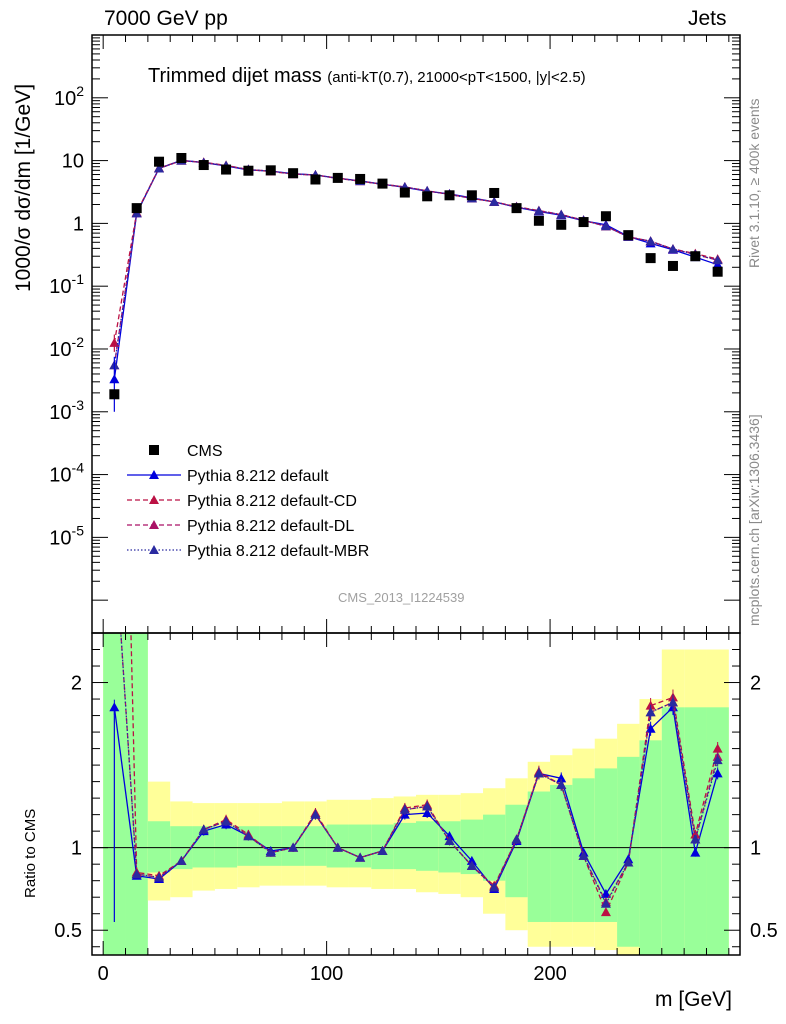 The image size is (786, 1024). What do you see at coordinates (66, 410) in the screenshot?
I see `y-tick-label-main: 10⁻³` at bounding box center [66, 410].